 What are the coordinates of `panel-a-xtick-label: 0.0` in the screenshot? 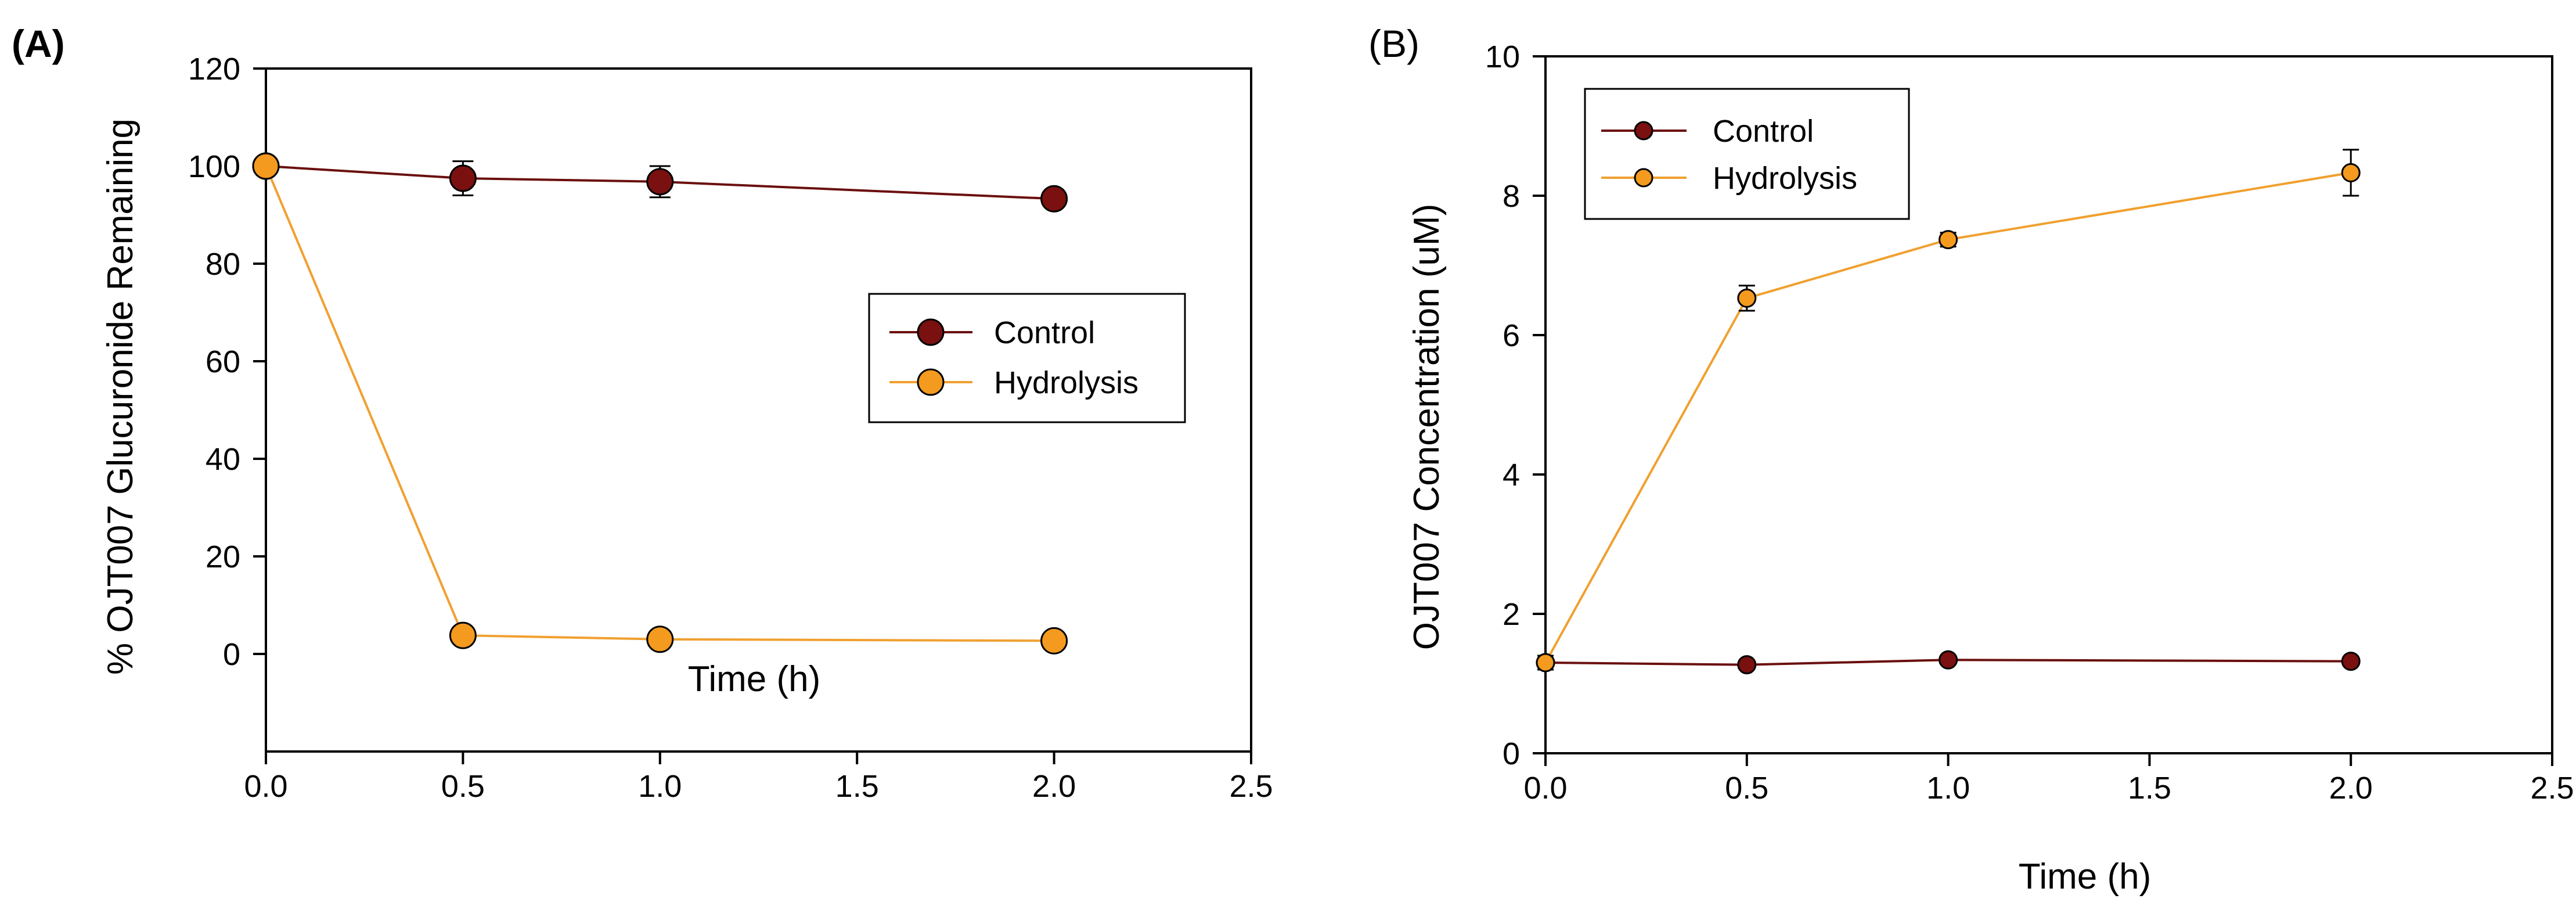 It's located at (265, 786).